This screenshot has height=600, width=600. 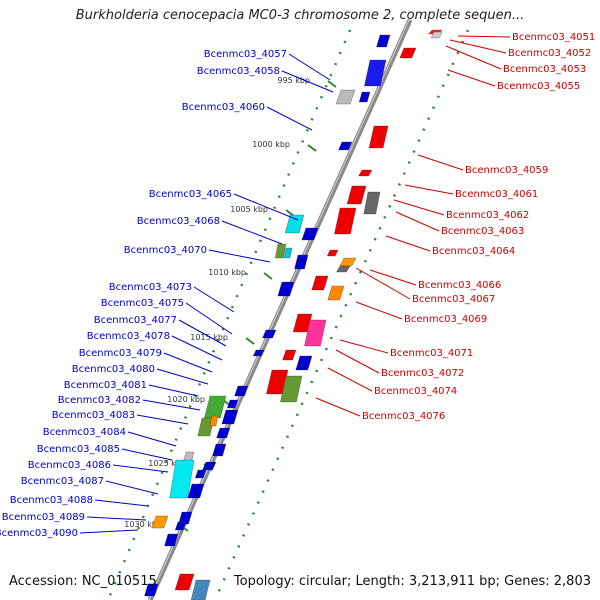 What do you see at coordinates (113, 369) in the screenshot?
I see `gene-label-left: Bcenmc03_4080` at bounding box center [113, 369].